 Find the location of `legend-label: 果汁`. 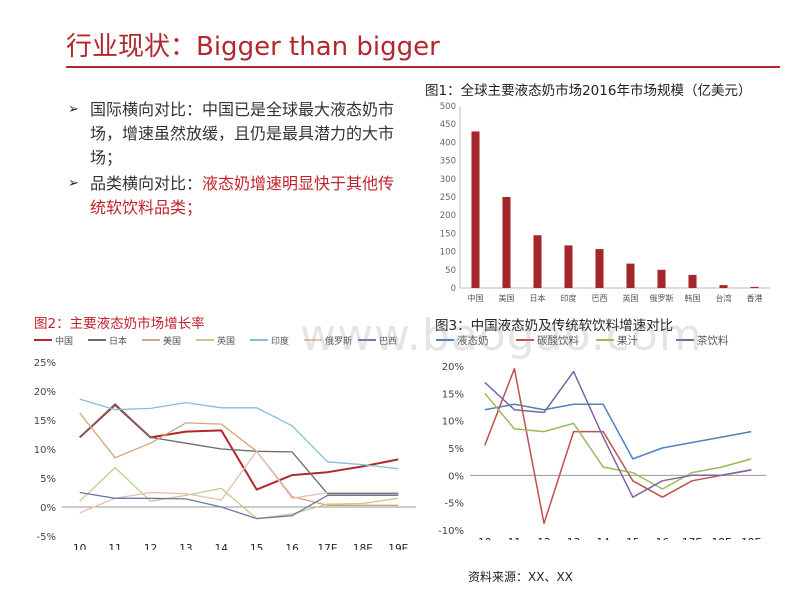

legend-label: 果汁 is located at coordinates (627, 340).